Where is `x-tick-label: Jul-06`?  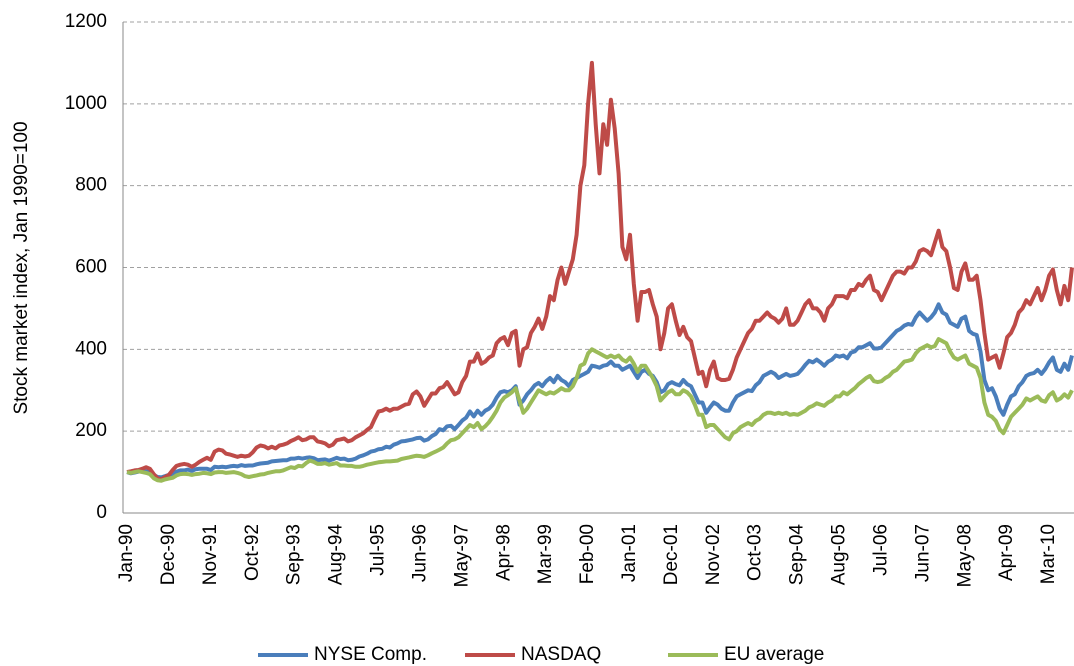 x-tick-label: Jul-06 is located at coordinates (880, 550).